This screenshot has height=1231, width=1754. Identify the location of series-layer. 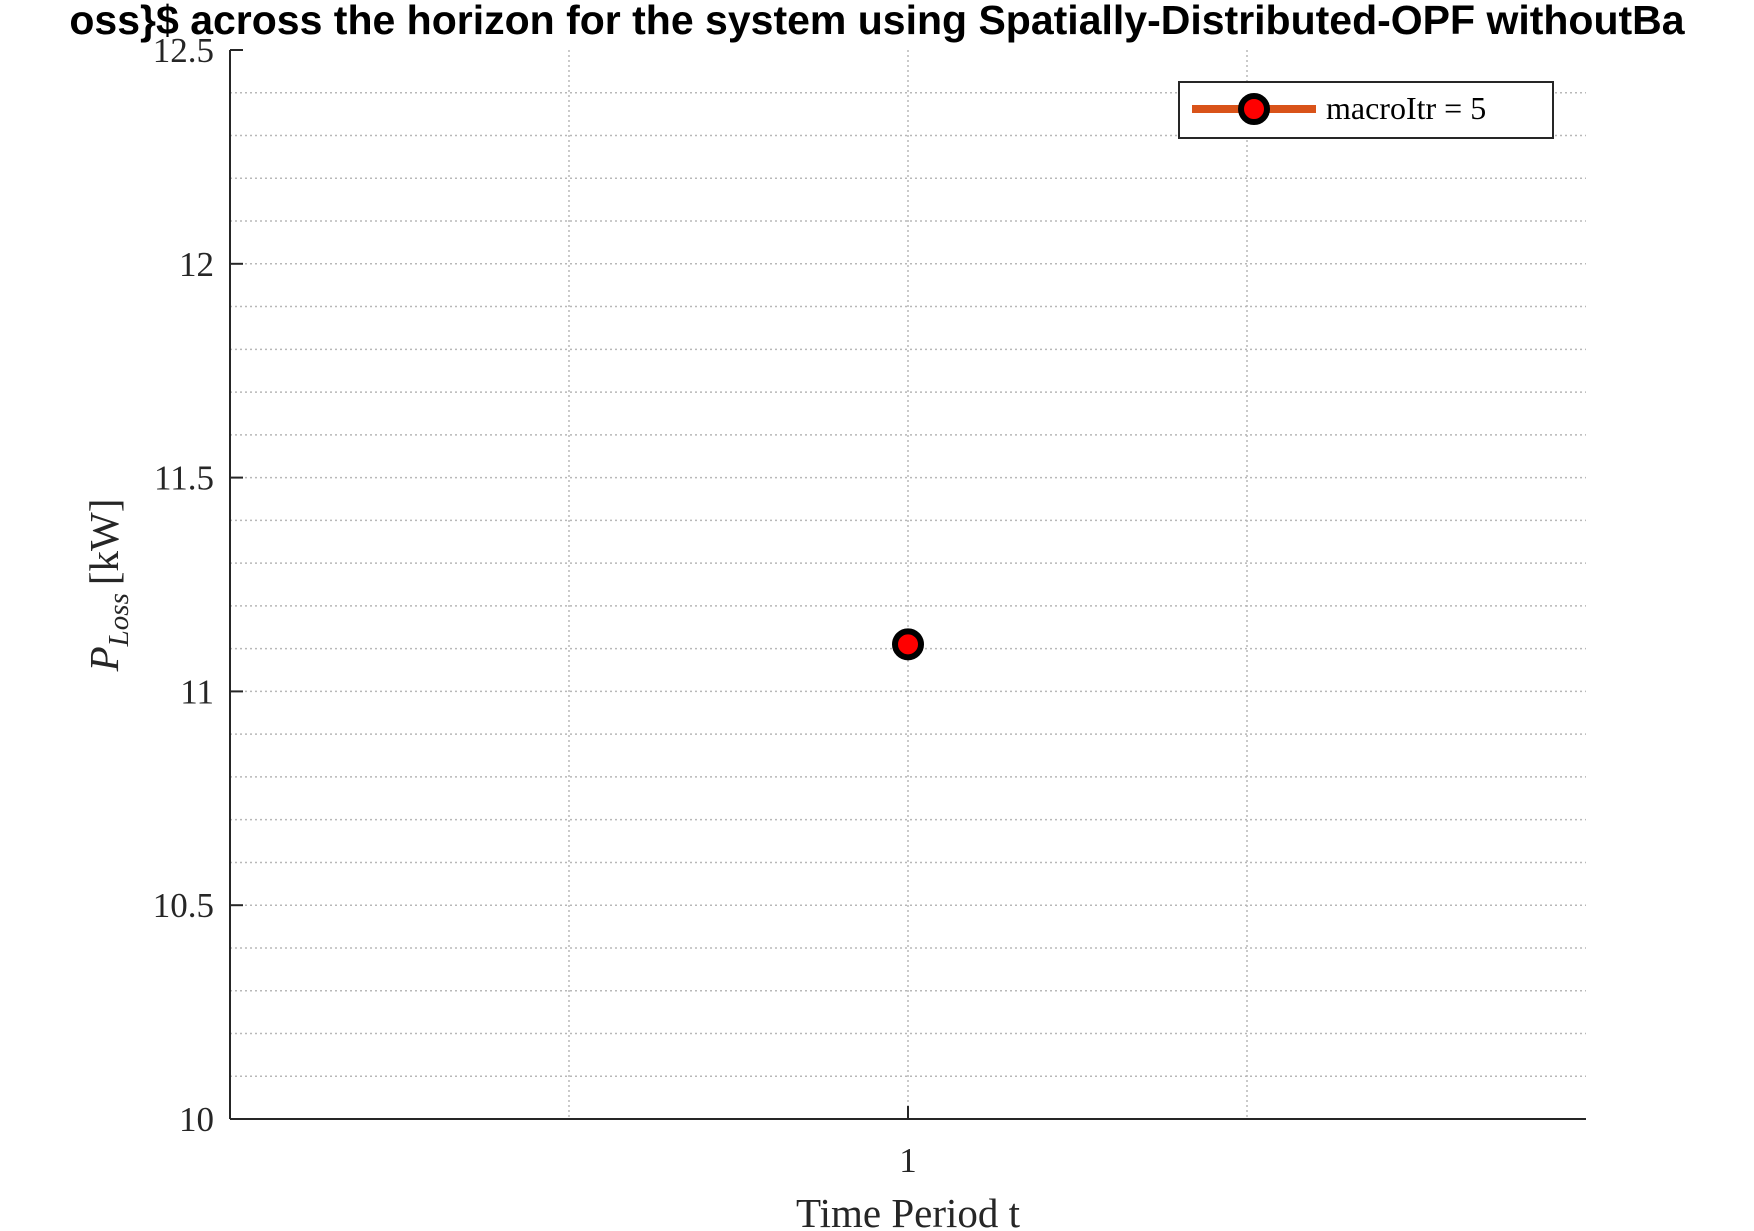
(908, 644).